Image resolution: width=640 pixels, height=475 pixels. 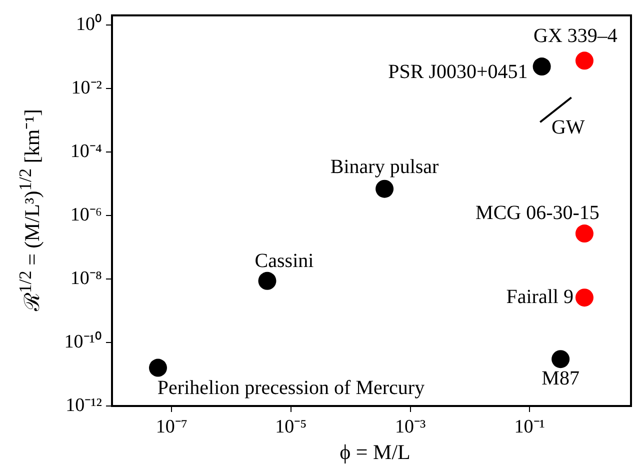 What do you see at coordinates (89, 23) in the screenshot?
I see `y-tick-label: 10⁰` at bounding box center [89, 23].